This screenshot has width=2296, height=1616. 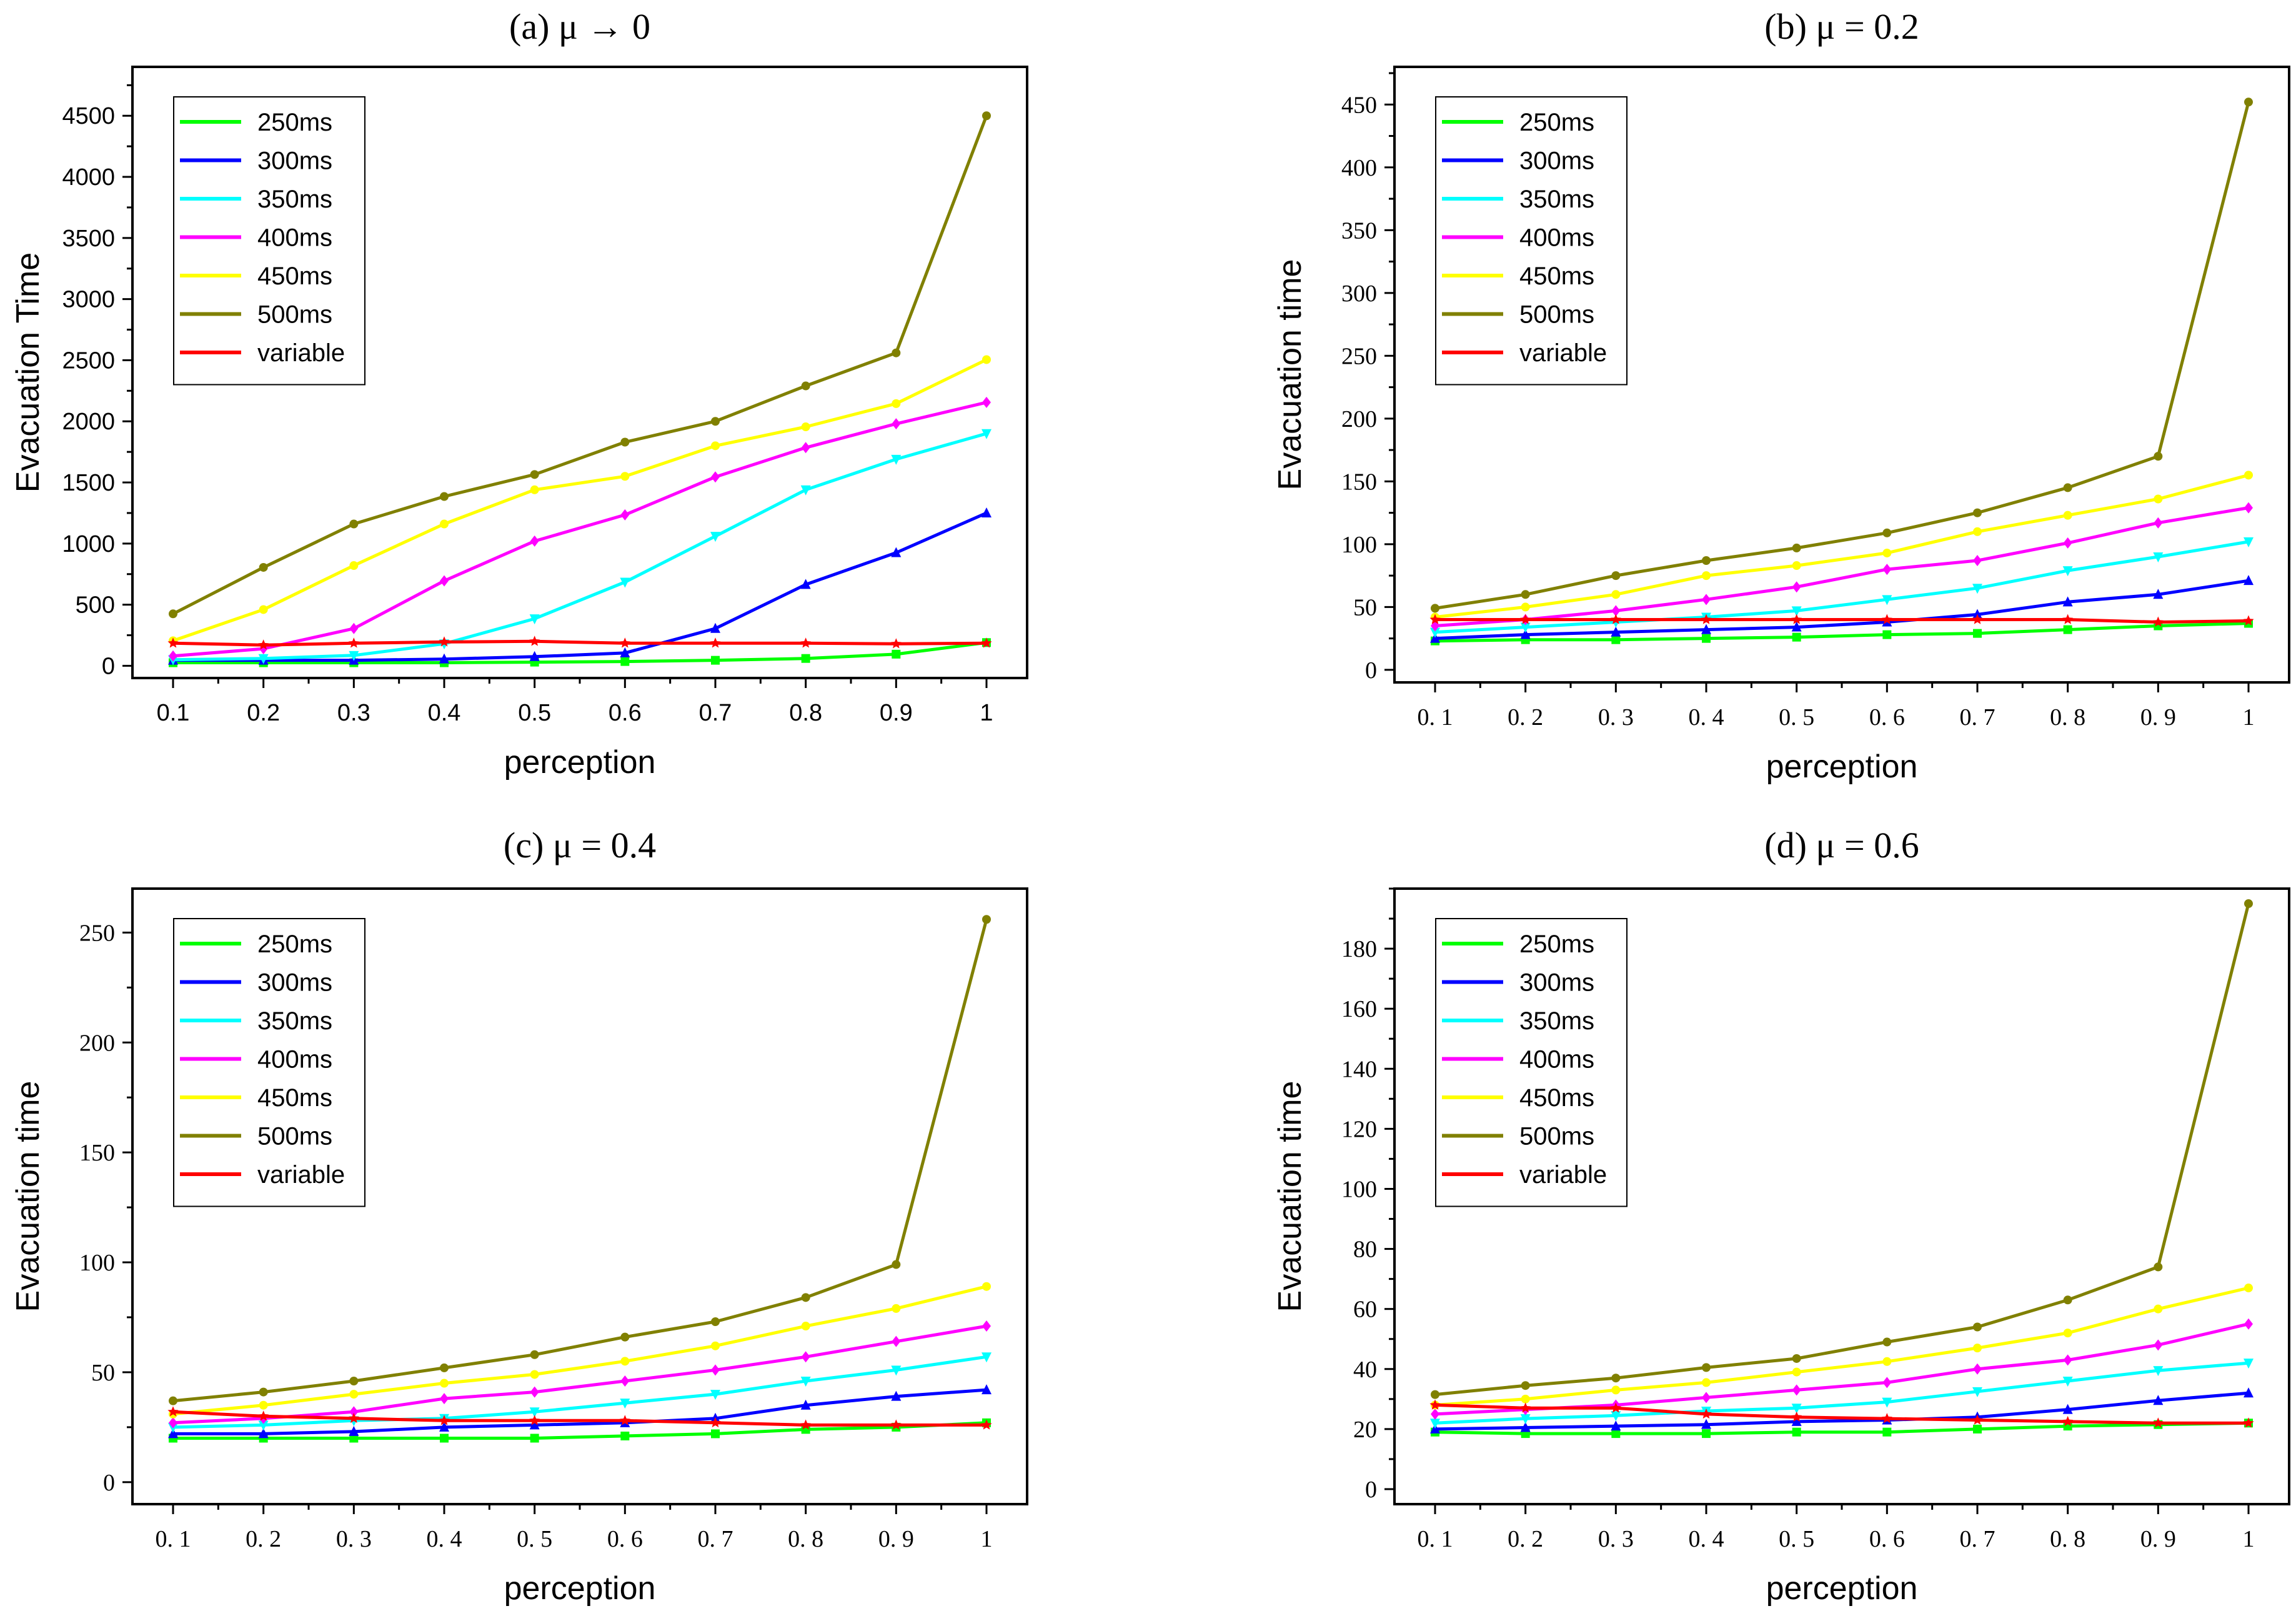 What do you see at coordinates (103, 1373) in the screenshot?
I see `y-tick-label: 50` at bounding box center [103, 1373].